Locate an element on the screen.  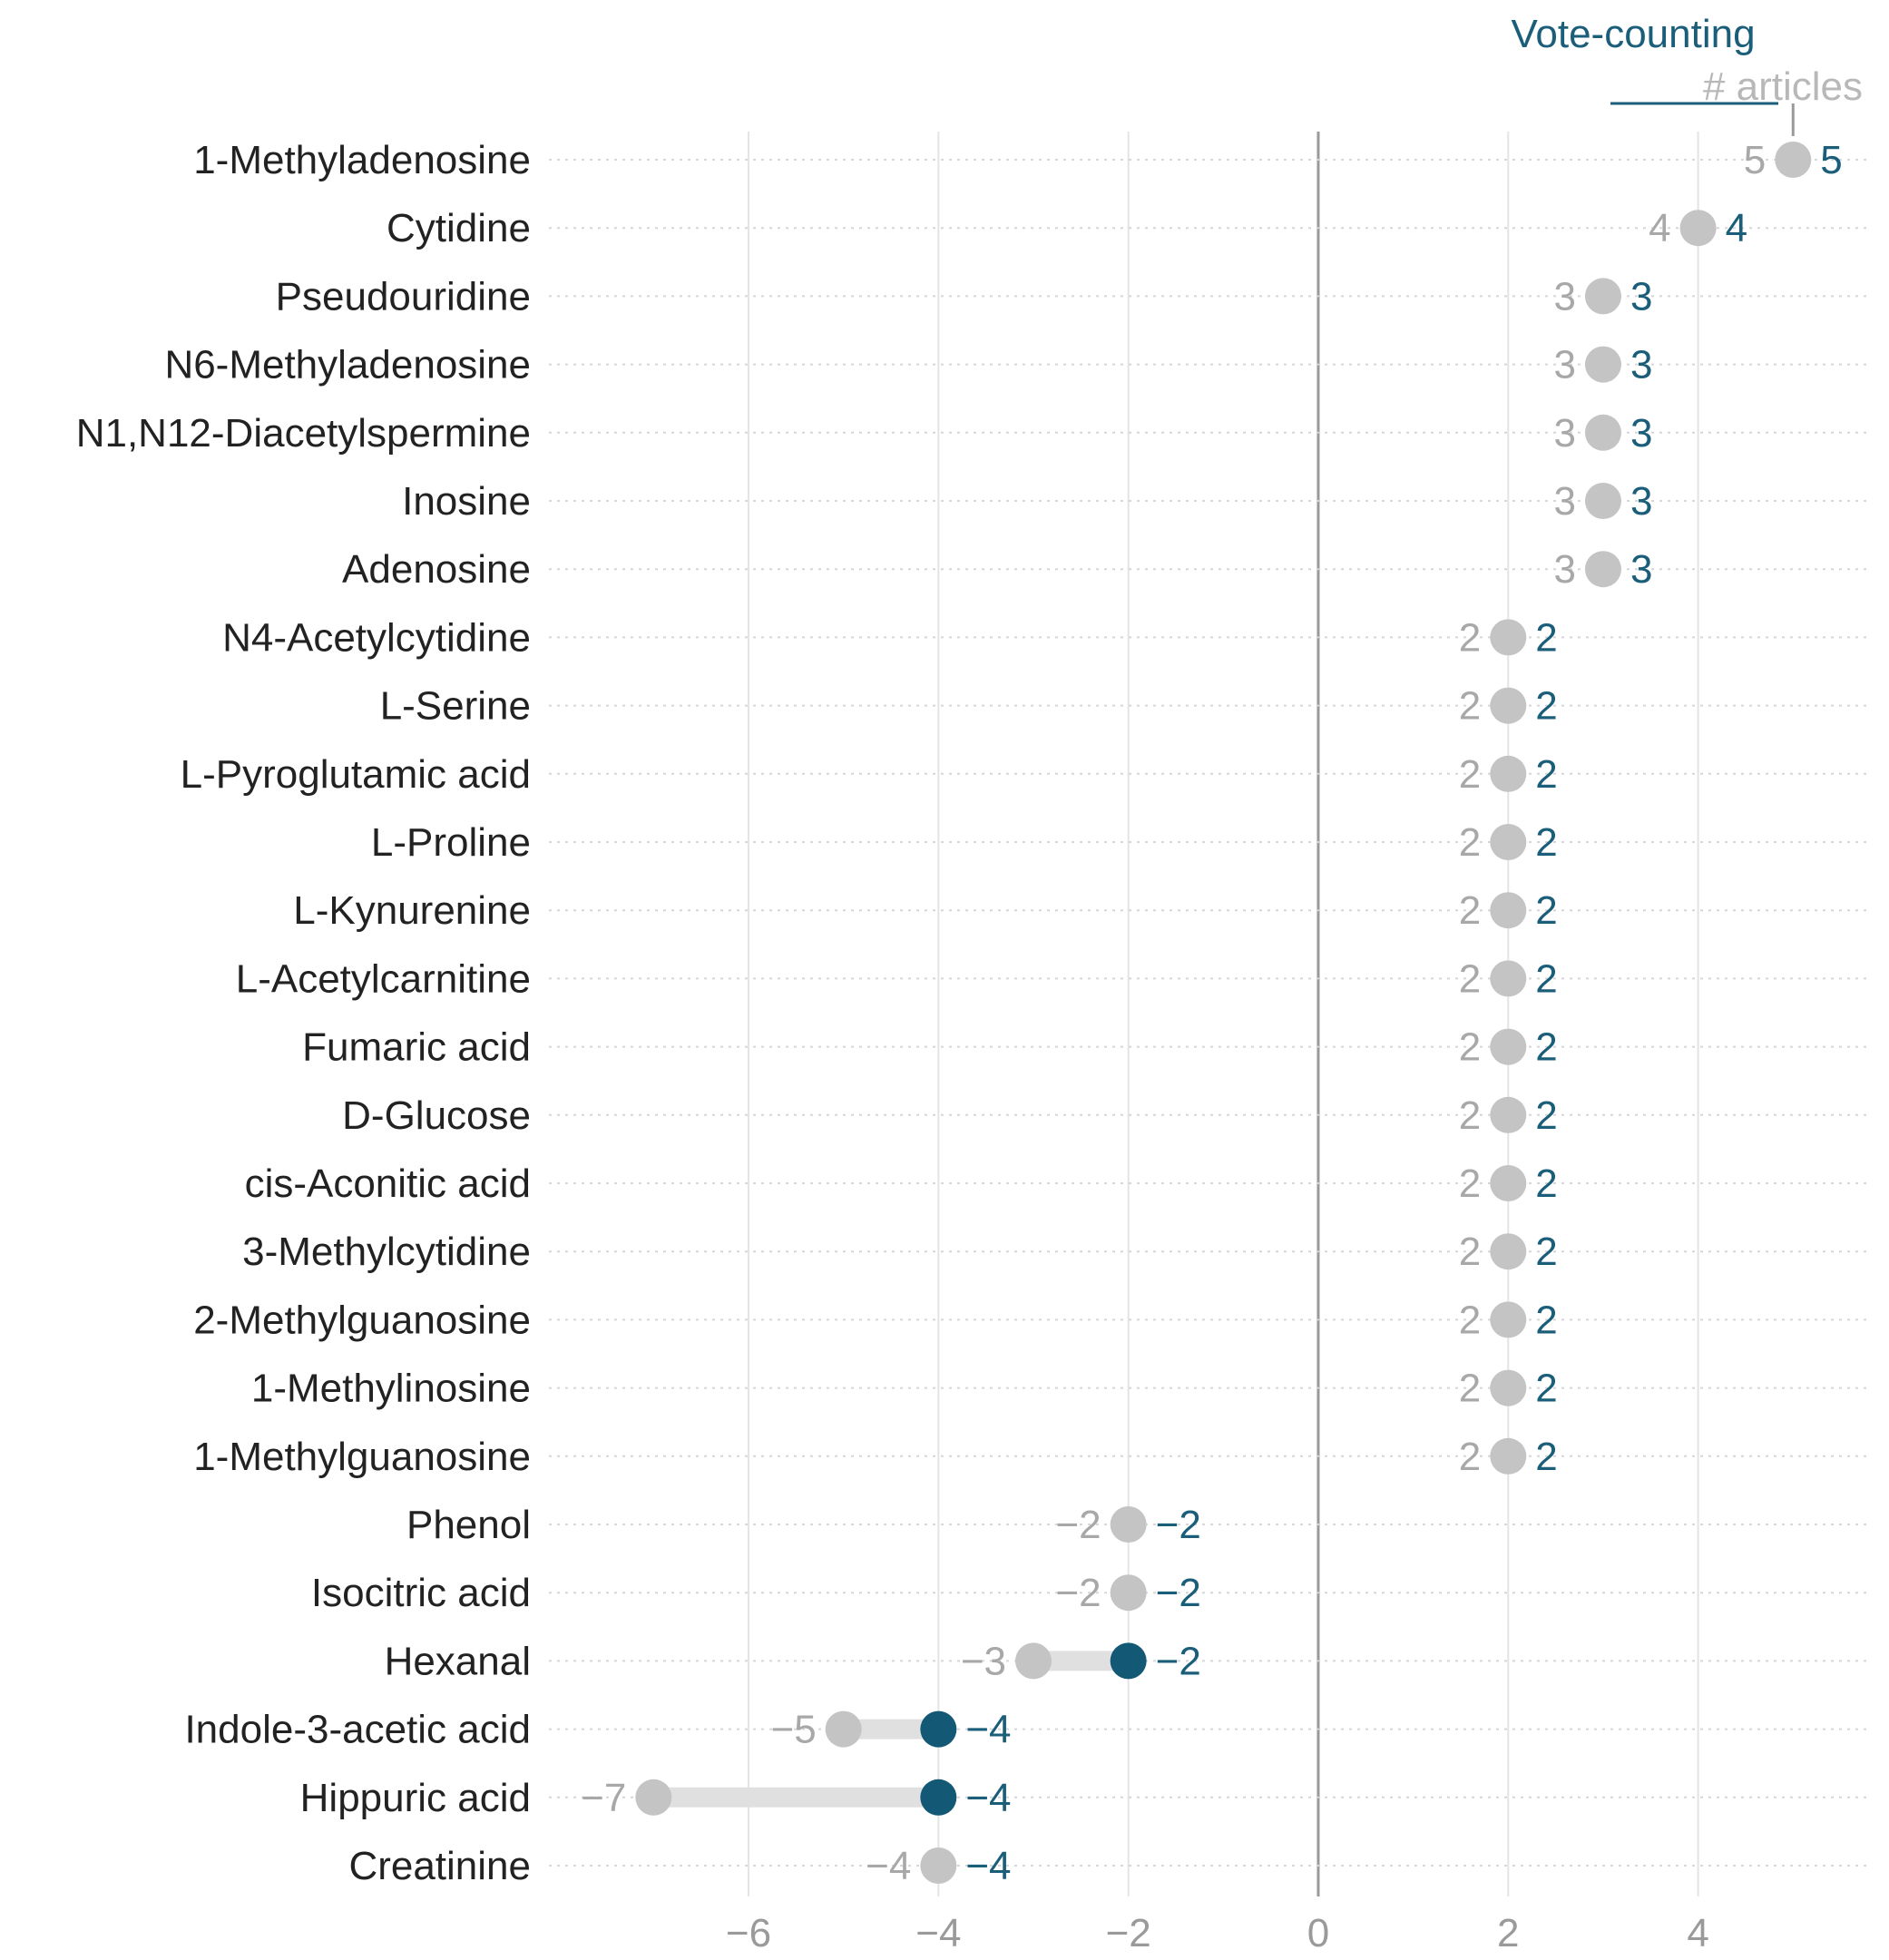
articles-value-label: −7 is located at coordinates (603, 1798).